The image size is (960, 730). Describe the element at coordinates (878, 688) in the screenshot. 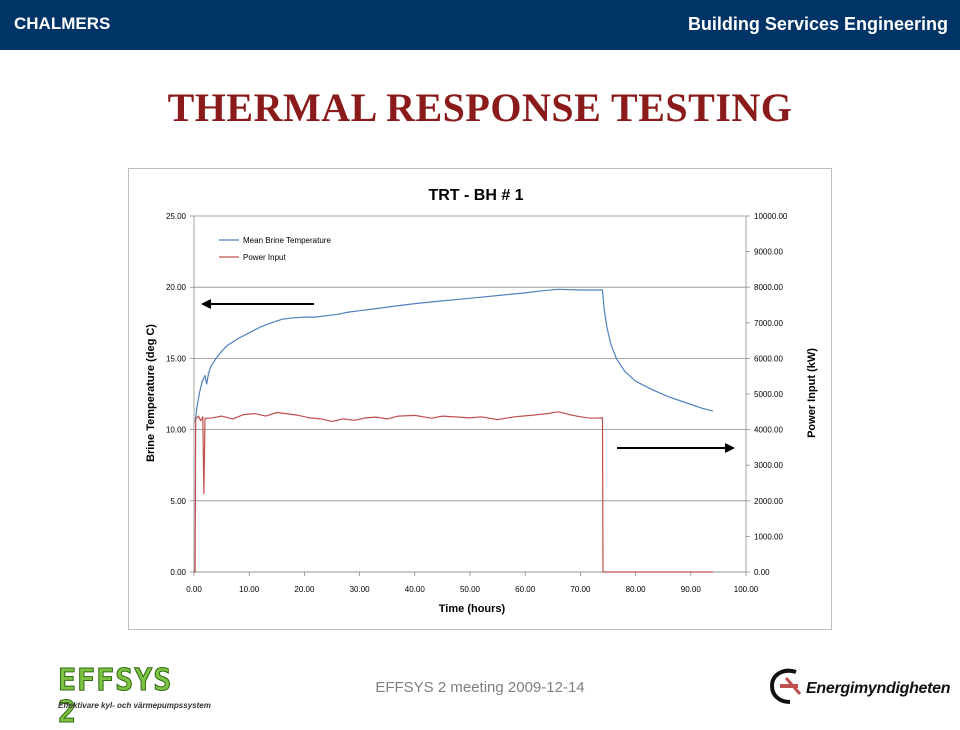

I see `energimyndigheten-logo-word: Energimyndigheten` at that location.